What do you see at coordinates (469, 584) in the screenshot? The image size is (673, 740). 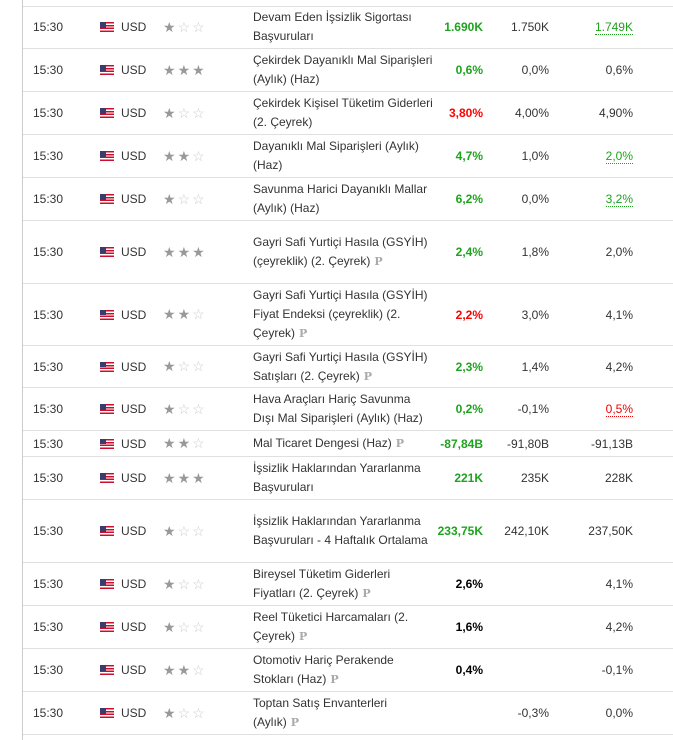 I see `actual-value: 2,6%` at bounding box center [469, 584].